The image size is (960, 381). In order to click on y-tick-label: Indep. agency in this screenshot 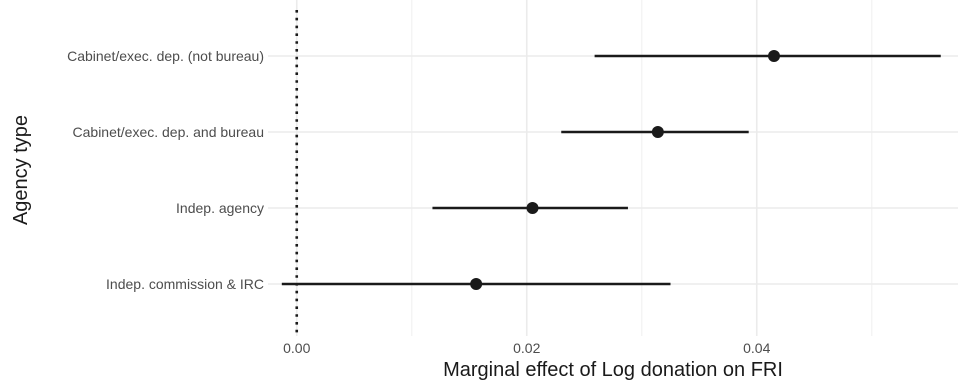, I will do `click(220, 208)`.